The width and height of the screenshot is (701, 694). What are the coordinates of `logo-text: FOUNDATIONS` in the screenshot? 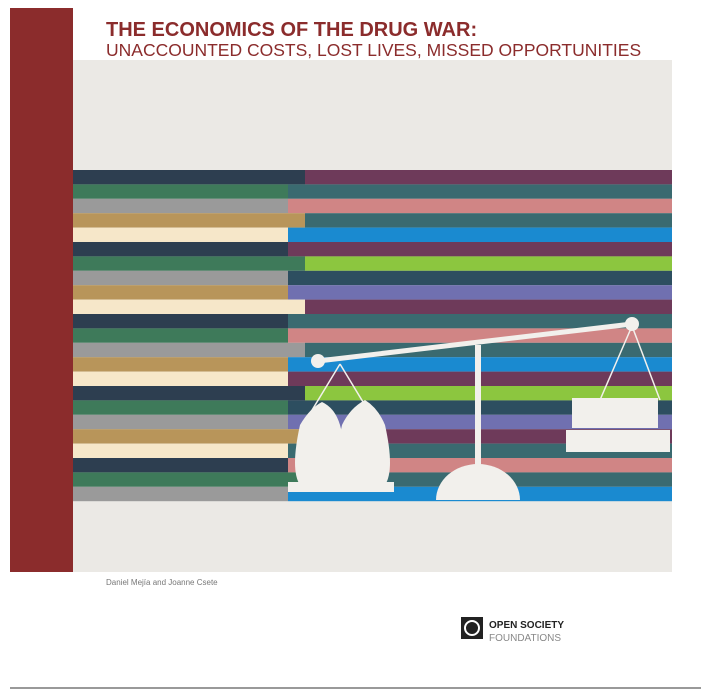 It's located at (525, 638).